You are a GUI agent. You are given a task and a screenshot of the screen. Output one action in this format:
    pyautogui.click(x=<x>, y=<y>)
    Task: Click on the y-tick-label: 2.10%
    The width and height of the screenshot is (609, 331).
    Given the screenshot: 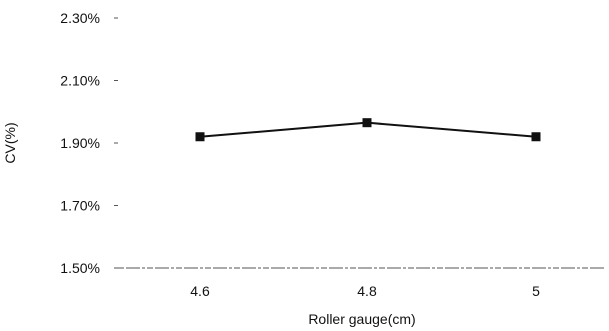 What is the action you would take?
    pyautogui.click(x=80, y=81)
    